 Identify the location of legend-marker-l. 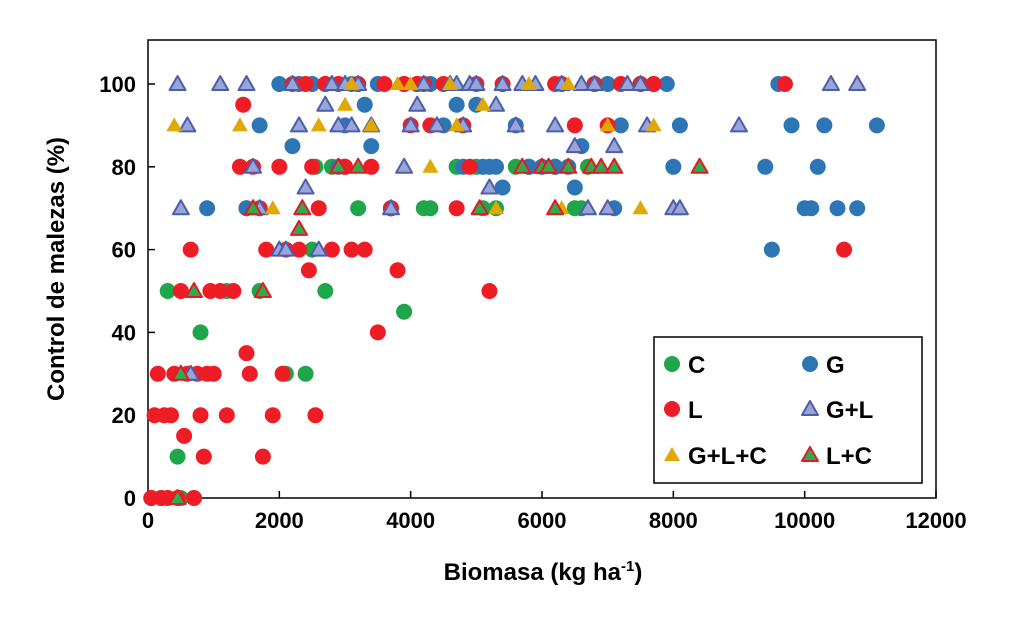
(672, 409).